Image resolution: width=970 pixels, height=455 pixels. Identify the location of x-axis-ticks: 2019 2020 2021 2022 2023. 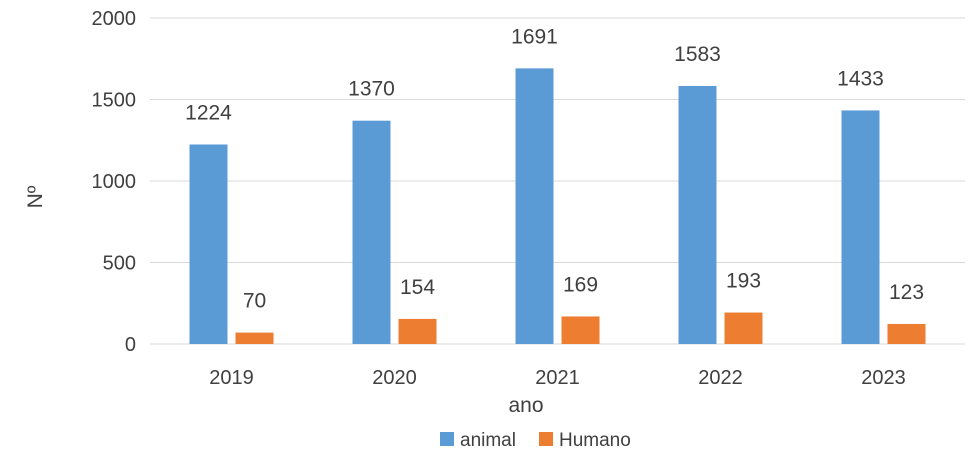
(557, 378).